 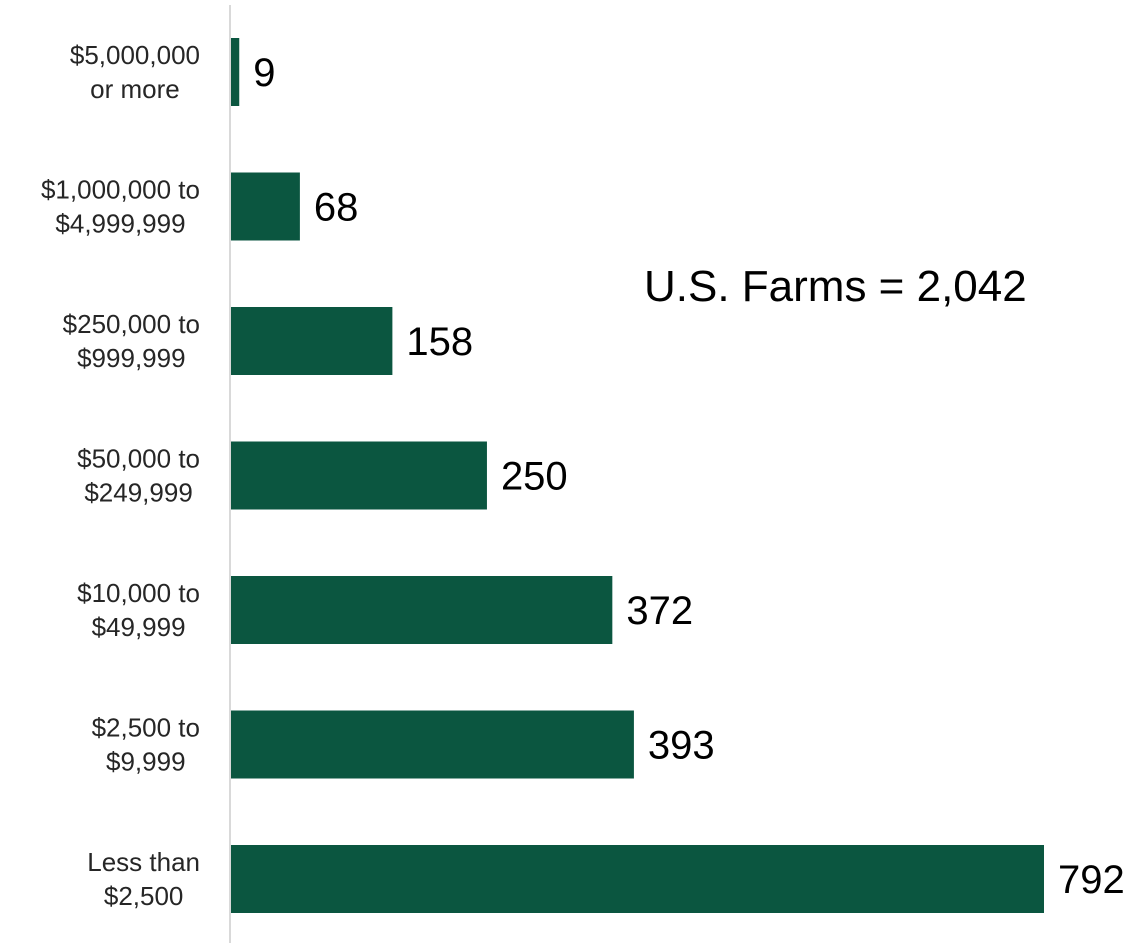 What do you see at coordinates (138, 610) in the screenshot?
I see `category-label-4: $10,000 to $49,999` at bounding box center [138, 610].